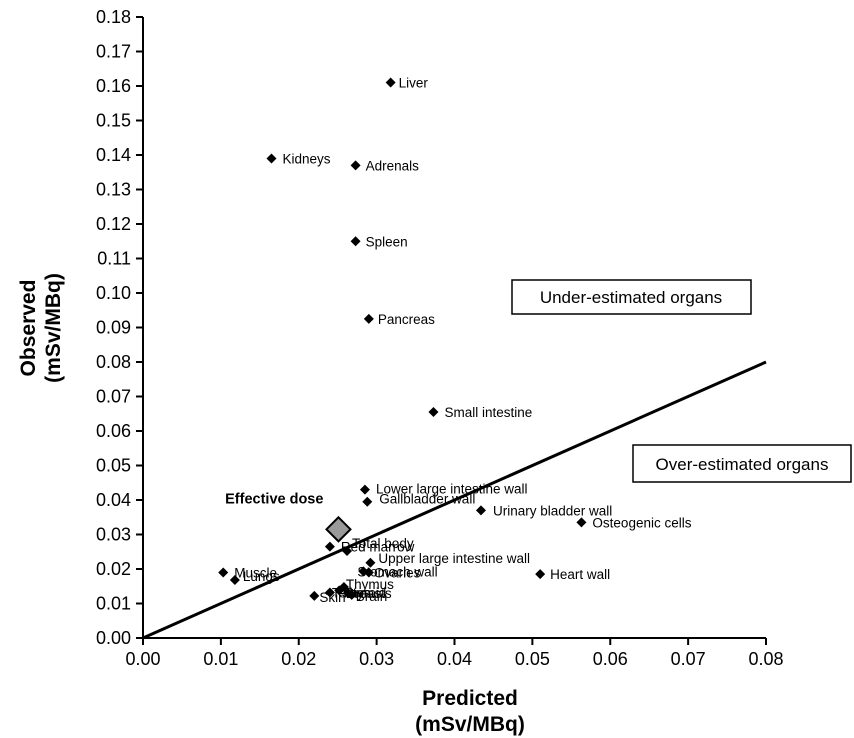 The image size is (854, 738). What do you see at coordinates (113, 224) in the screenshot?
I see `y-tick-label: 0.12` at bounding box center [113, 224].